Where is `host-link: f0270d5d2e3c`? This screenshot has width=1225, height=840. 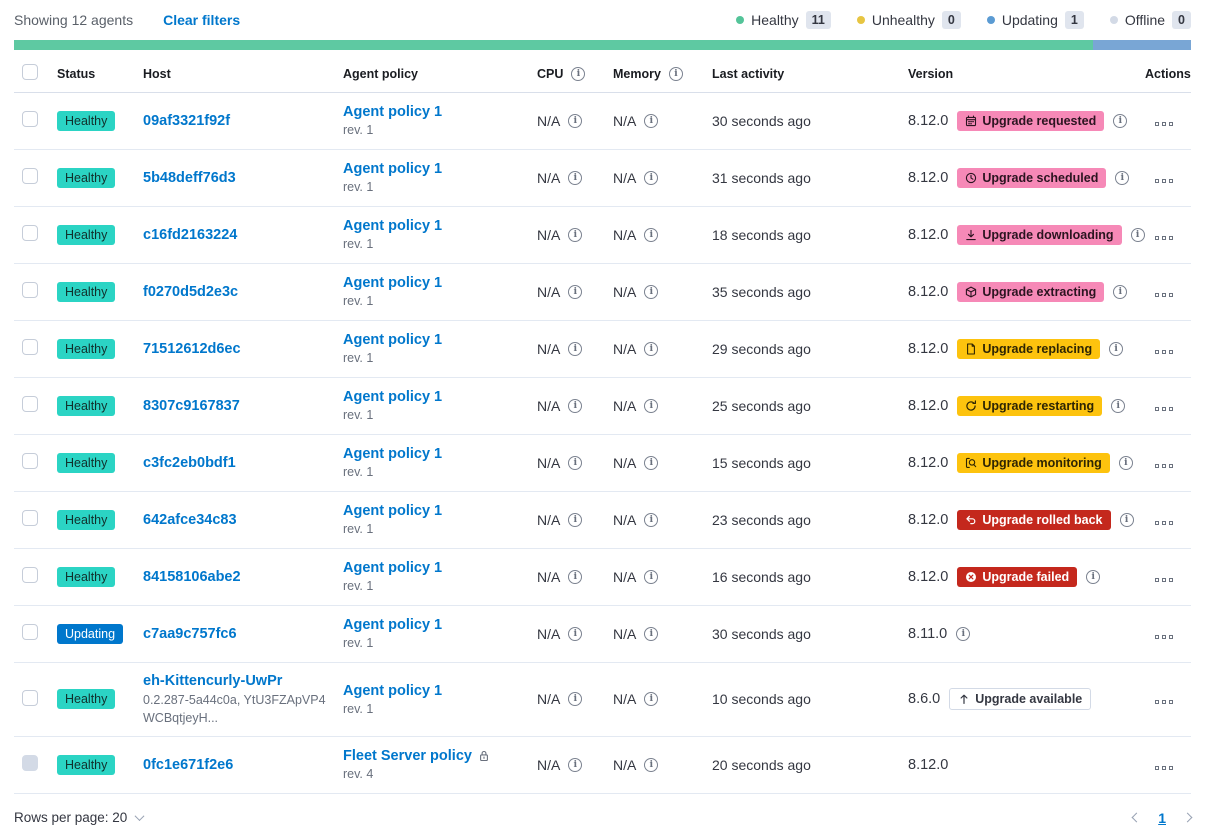
host-link: f0270d5d2e3c is located at coordinates (191, 292).